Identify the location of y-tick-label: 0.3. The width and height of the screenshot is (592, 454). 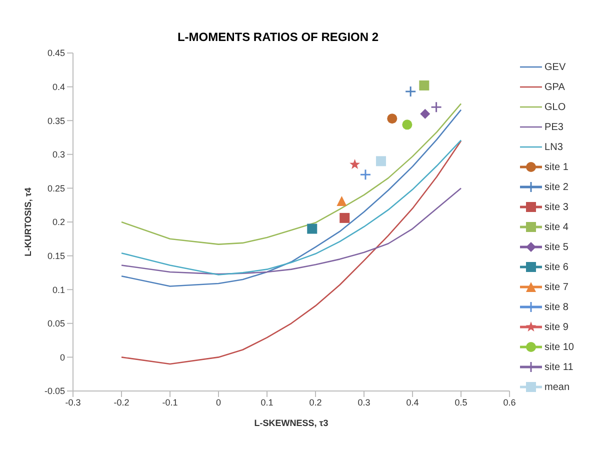
(58, 155).